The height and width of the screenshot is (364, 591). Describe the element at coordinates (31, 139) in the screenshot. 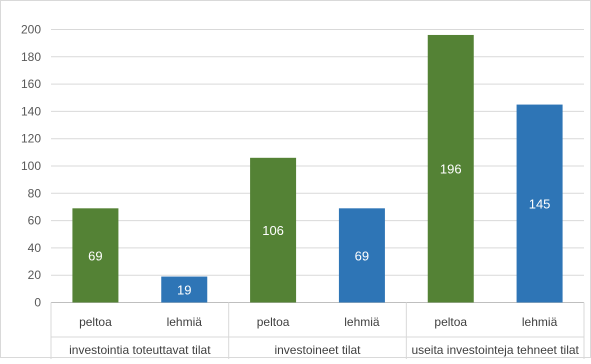

I see `y-tick-label: 120` at that location.